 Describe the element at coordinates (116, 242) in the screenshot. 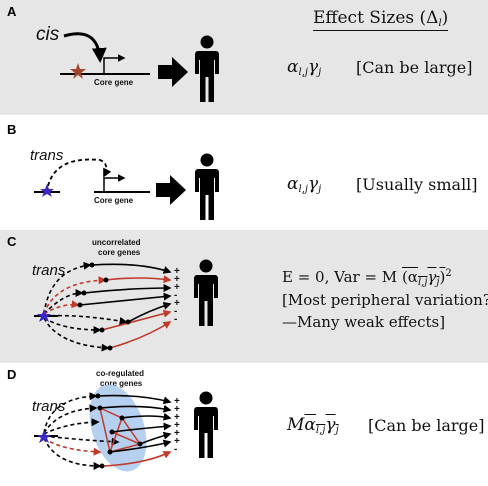

I see `panel-c-group-label-1: uncorrelated` at that location.